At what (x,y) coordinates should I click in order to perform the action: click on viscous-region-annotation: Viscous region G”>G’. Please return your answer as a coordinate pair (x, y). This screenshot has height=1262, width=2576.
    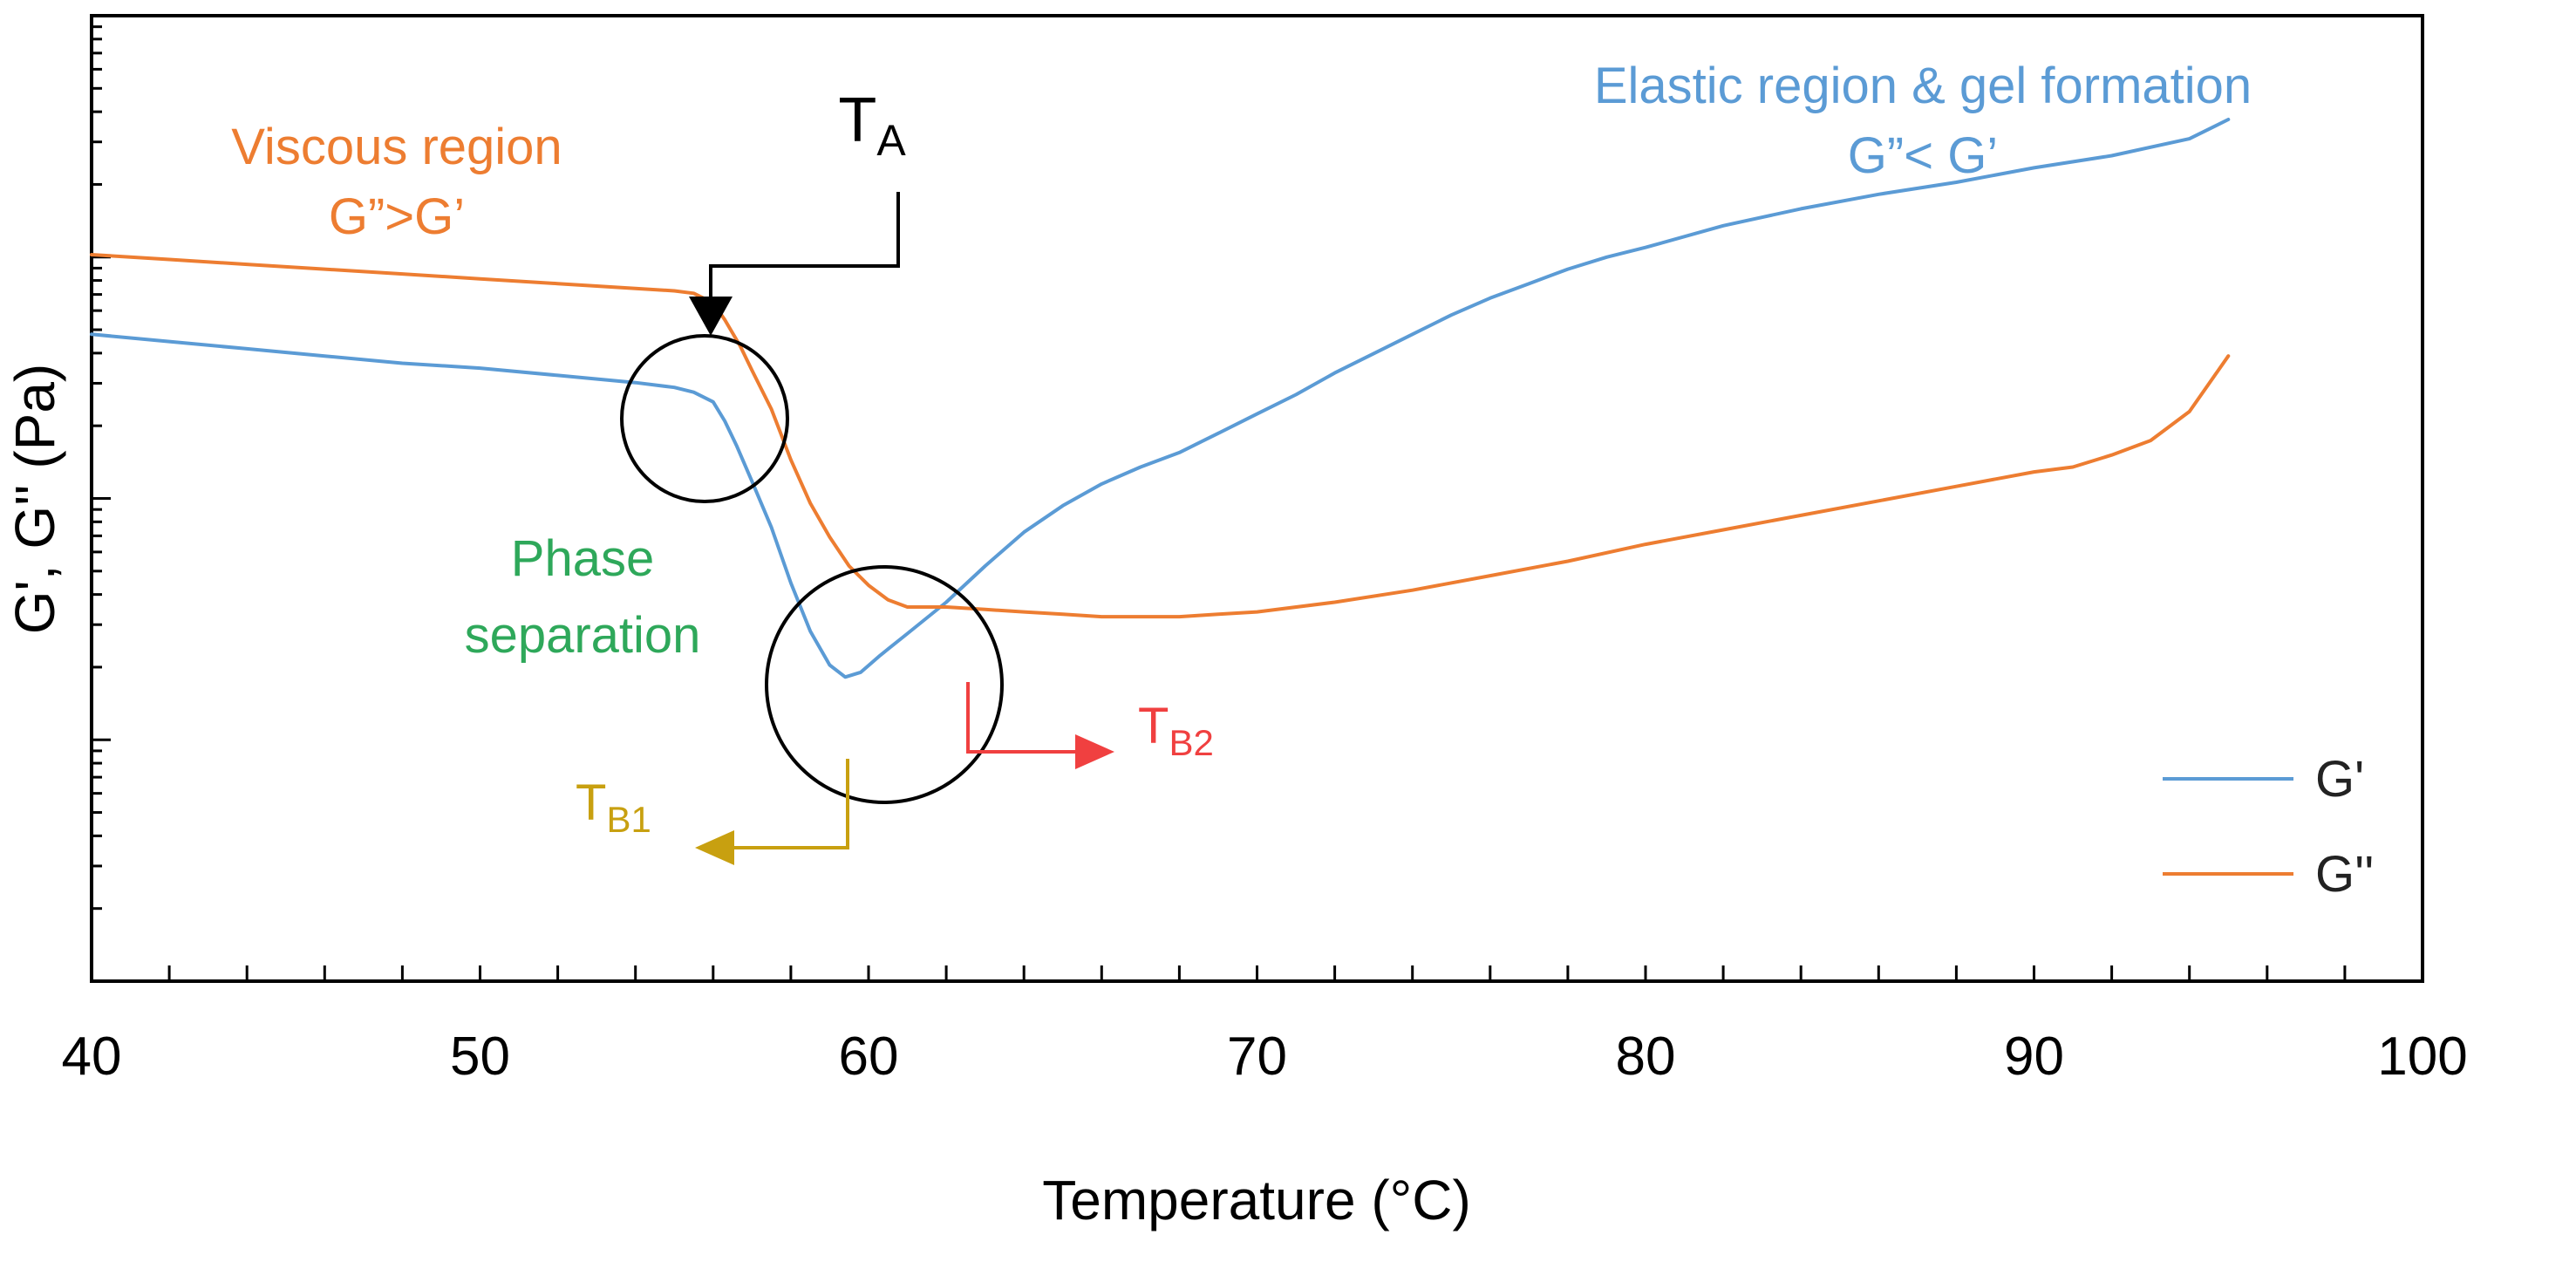
    Looking at the image, I should click on (397, 182).